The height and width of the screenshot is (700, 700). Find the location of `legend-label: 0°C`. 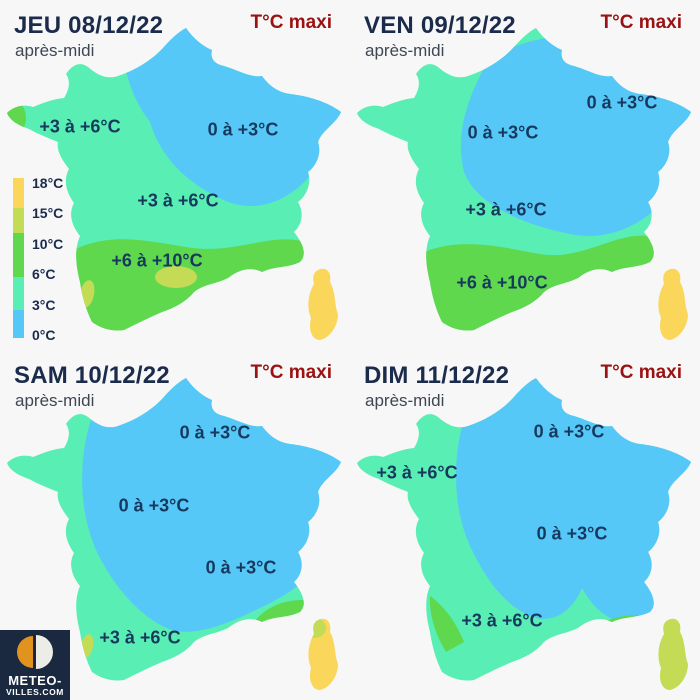

legend-label: 0°C is located at coordinates (44, 335).